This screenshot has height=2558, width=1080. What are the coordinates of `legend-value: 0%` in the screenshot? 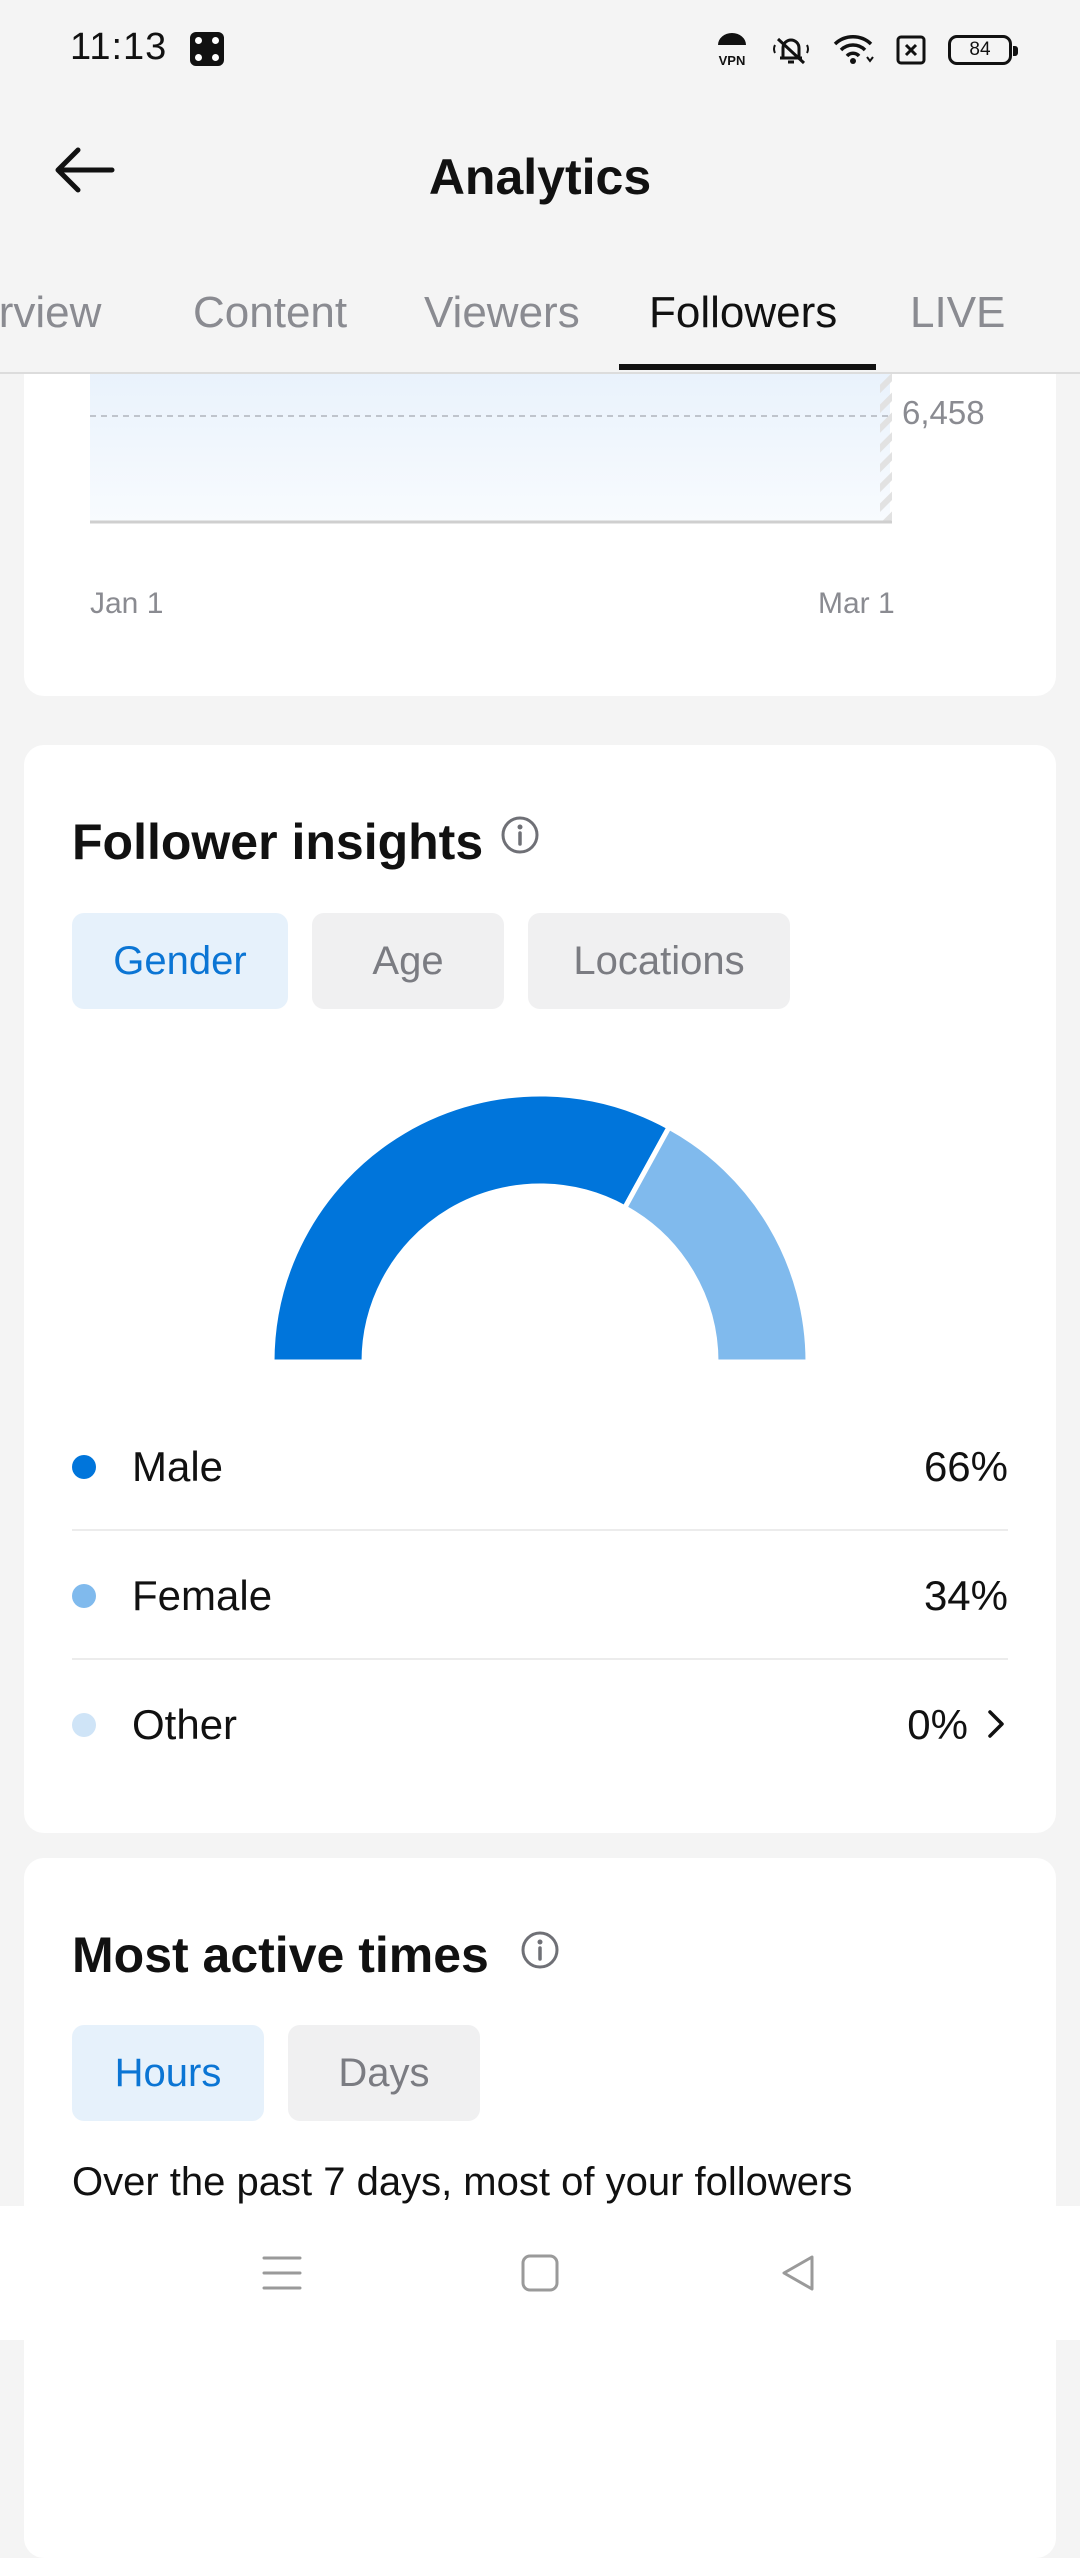 It's located at (937, 1724).